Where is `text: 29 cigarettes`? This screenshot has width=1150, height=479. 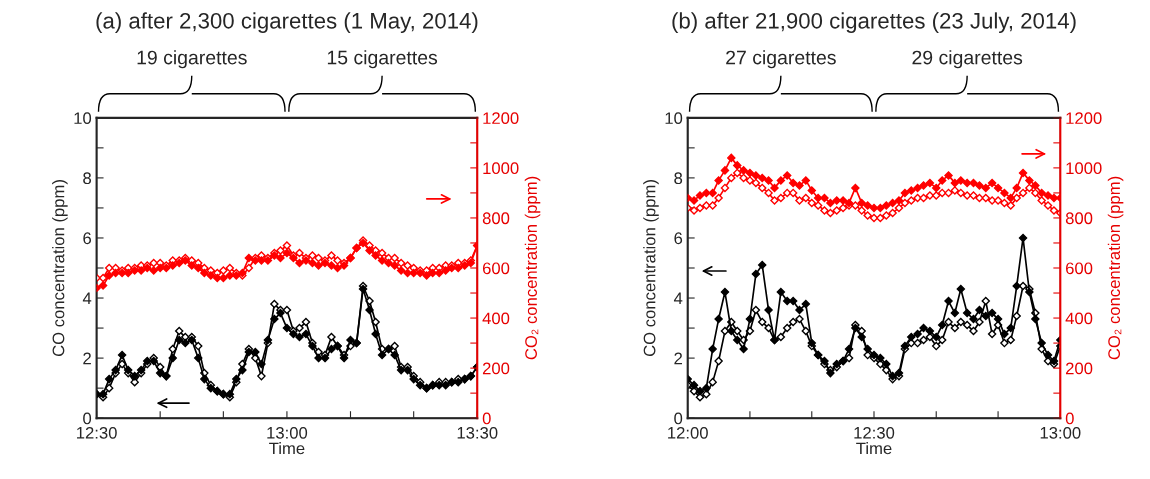 text: 29 cigarettes is located at coordinates (967, 59).